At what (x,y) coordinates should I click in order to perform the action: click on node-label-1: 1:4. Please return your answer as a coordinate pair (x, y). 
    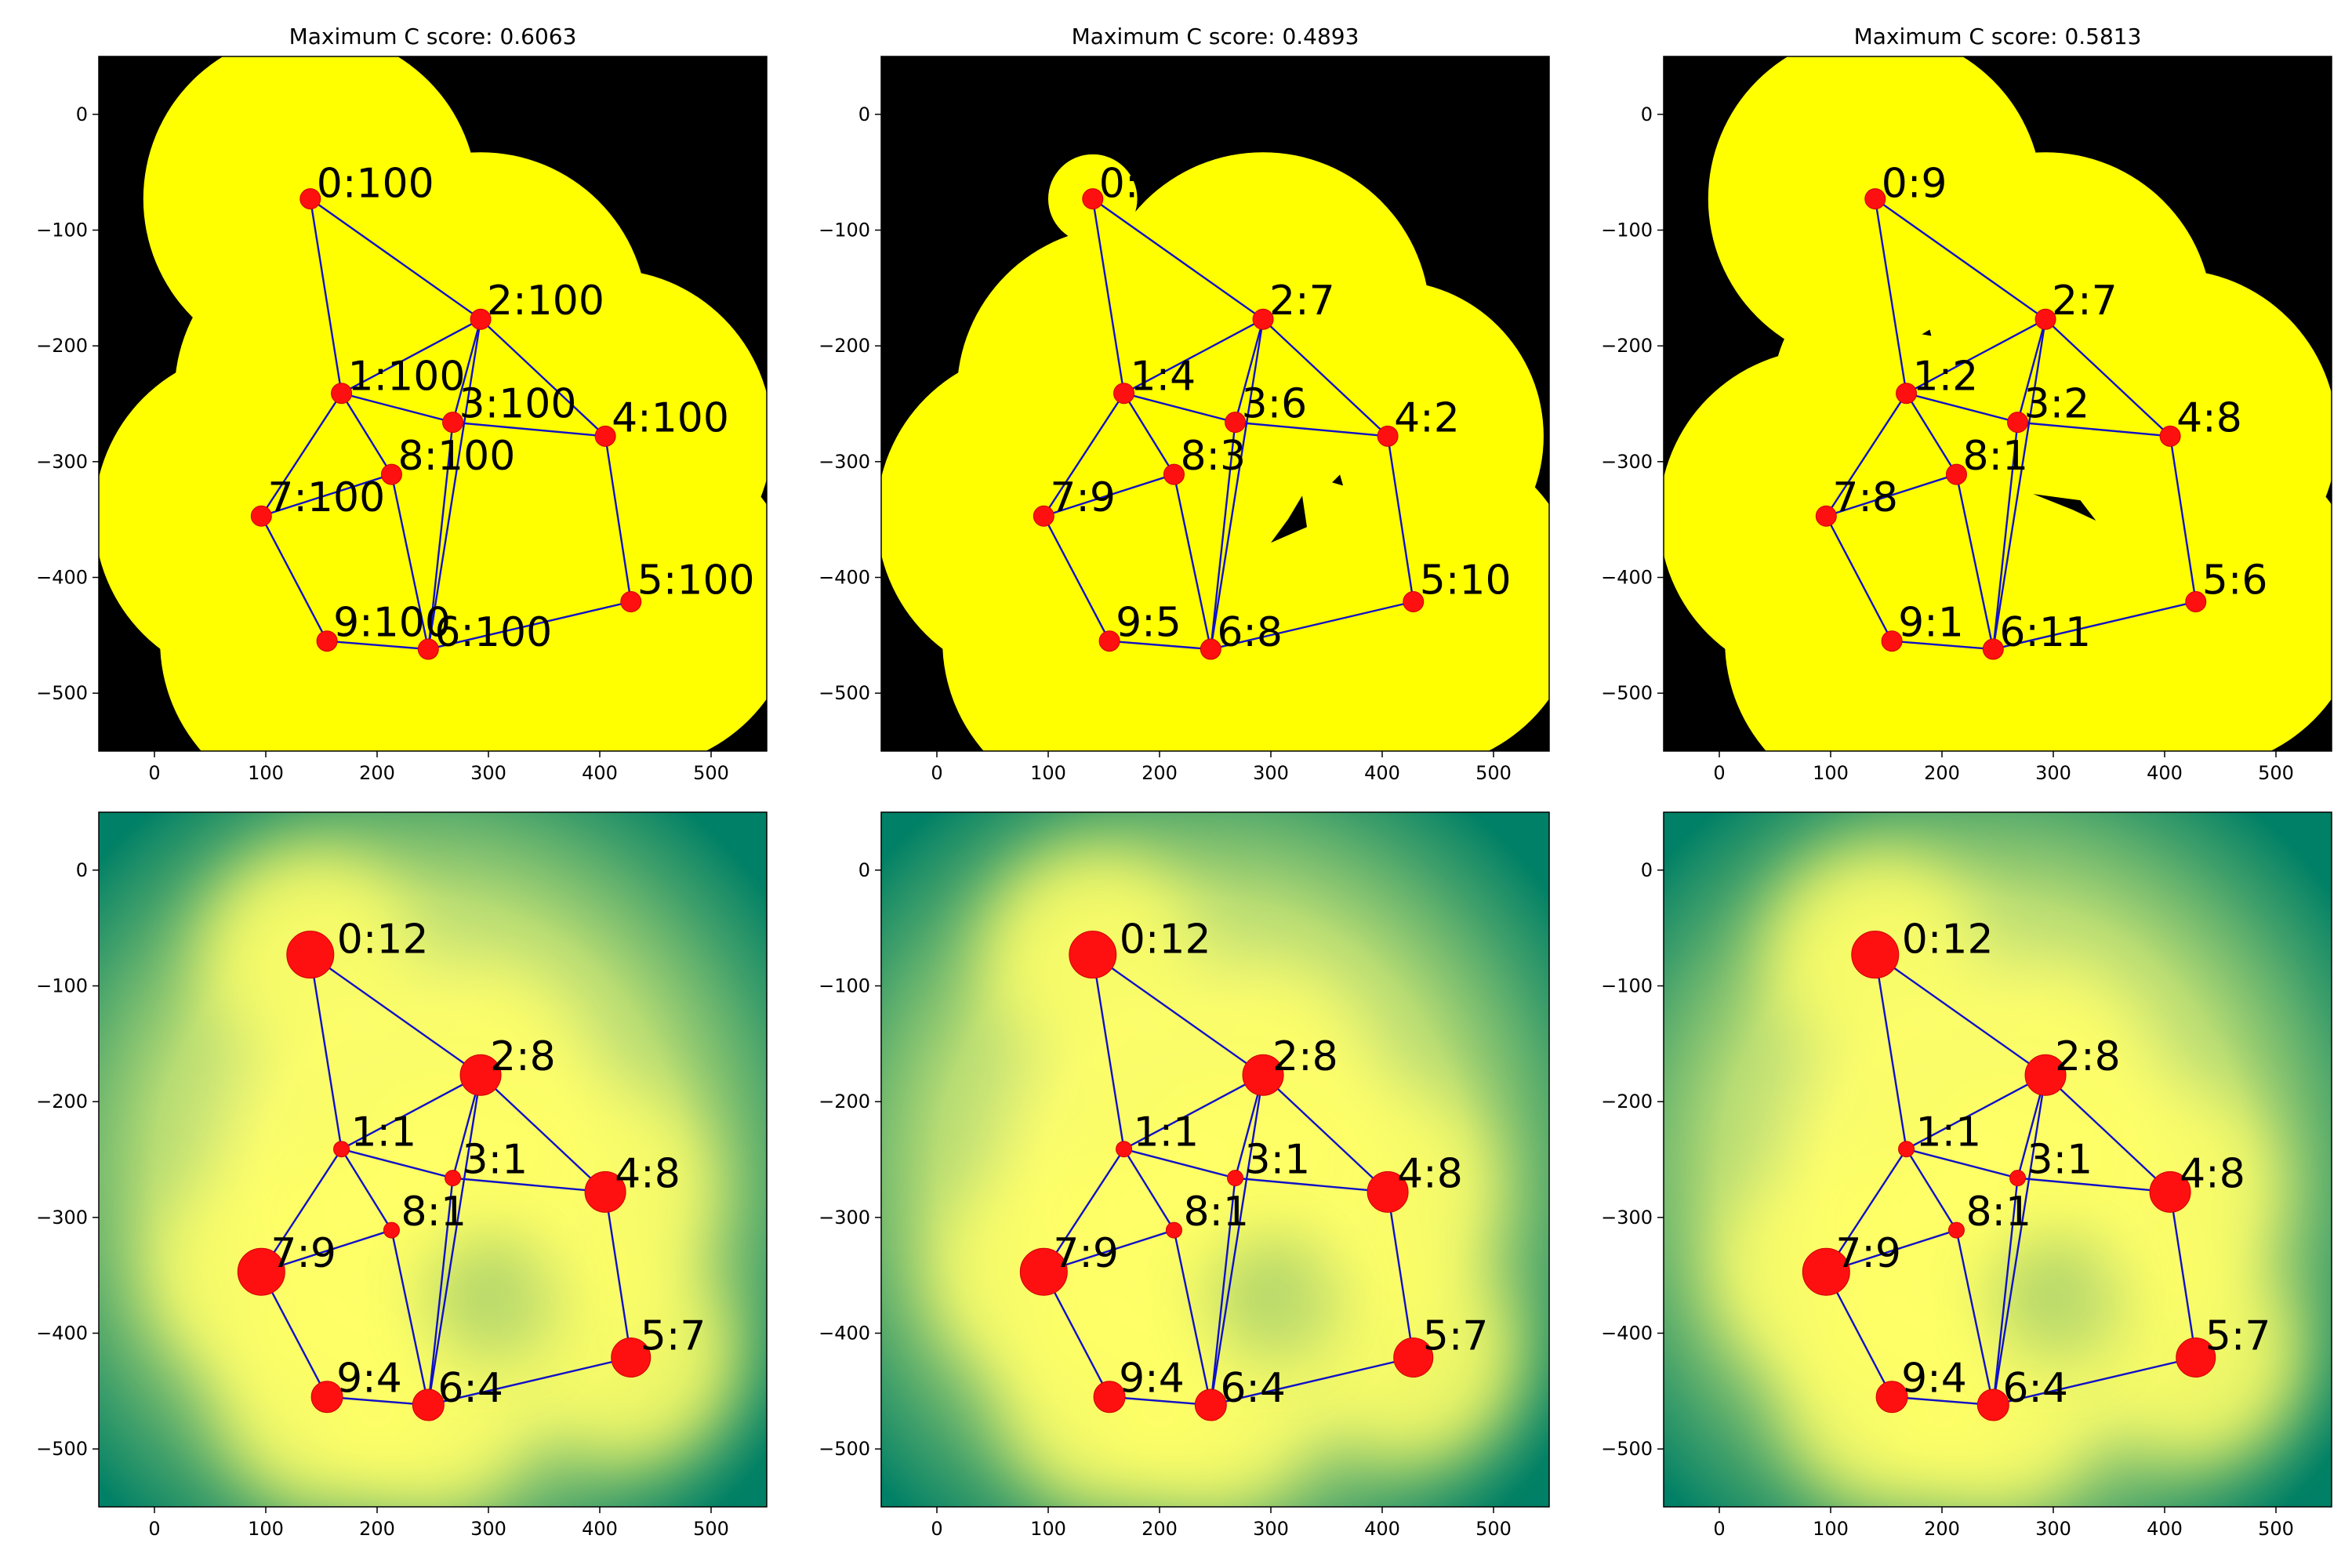
    Looking at the image, I should click on (1163, 377).